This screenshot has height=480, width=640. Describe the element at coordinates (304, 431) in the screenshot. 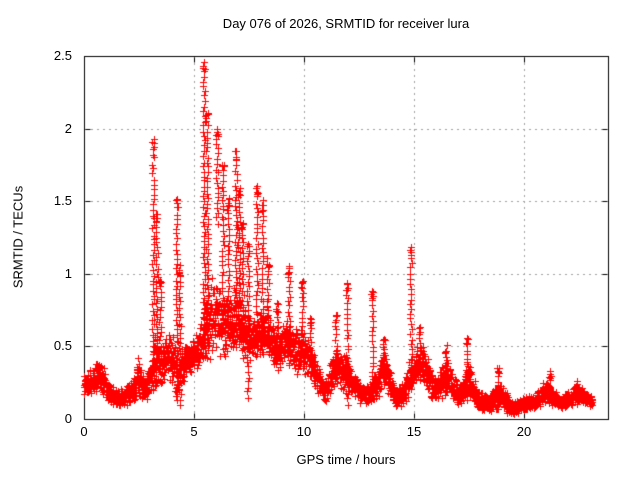

I see `x-tick-label: 10` at that location.